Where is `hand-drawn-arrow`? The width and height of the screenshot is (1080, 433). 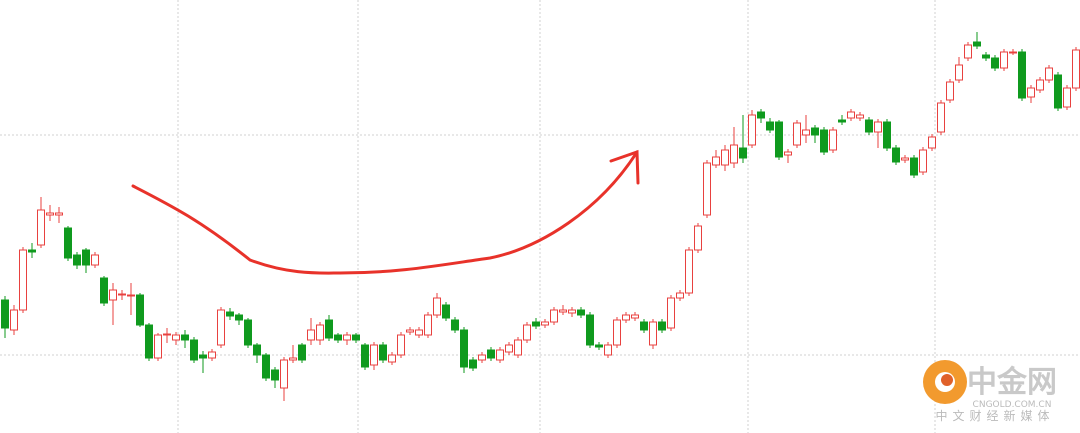
hand-drawn-arrow is located at coordinates (385, 212).